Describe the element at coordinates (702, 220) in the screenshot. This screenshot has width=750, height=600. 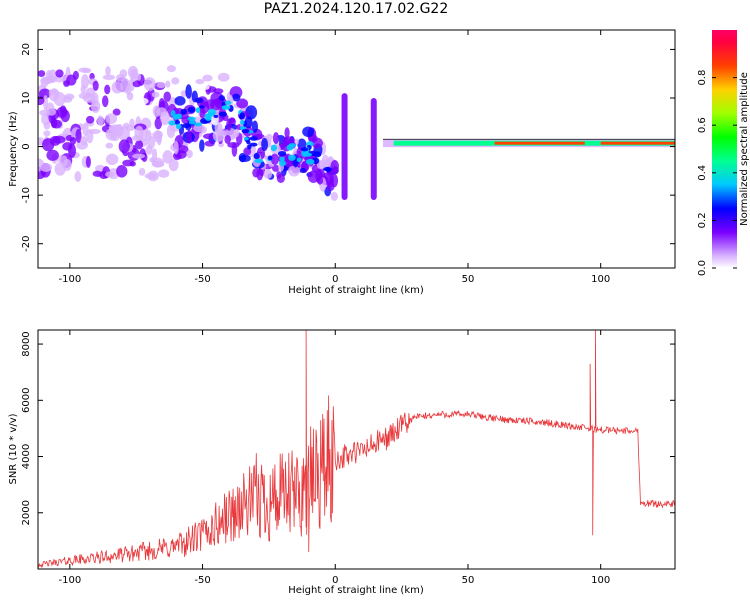
I see `colorbar-tick-label: 0.2` at that location.